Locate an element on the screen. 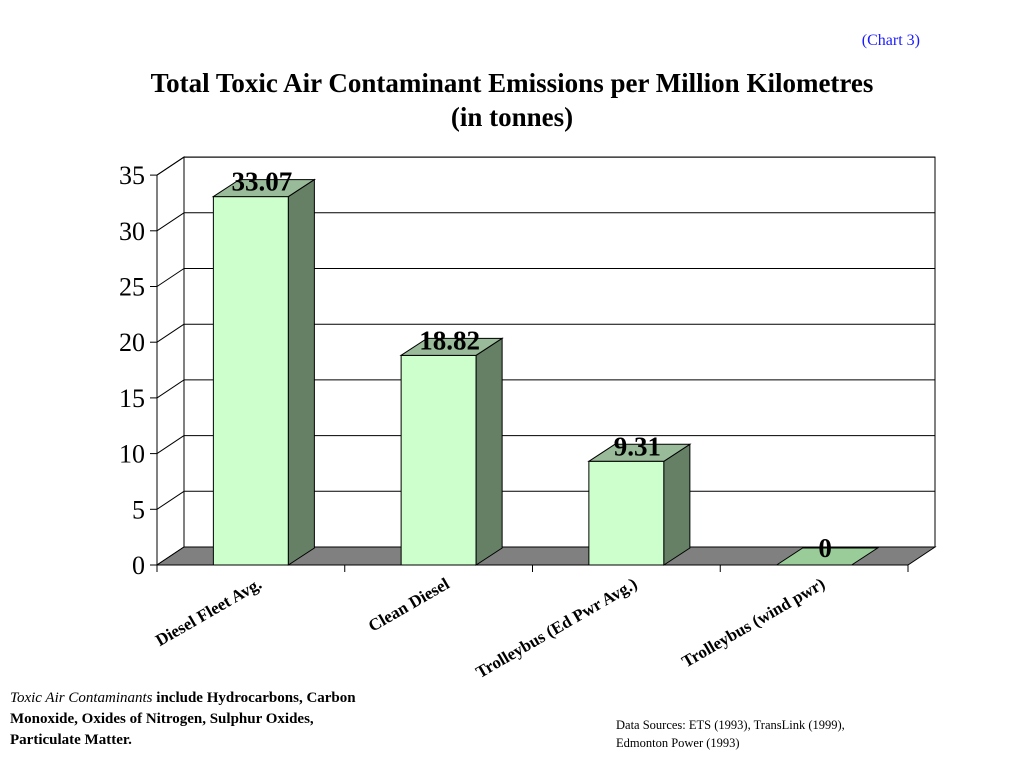 The width and height of the screenshot is (1024, 768). y-tick-label: 30 is located at coordinates (132, 231).